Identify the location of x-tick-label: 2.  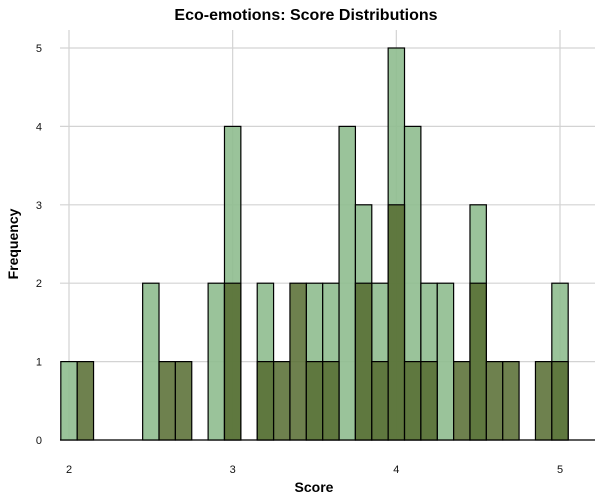
(69, 470).